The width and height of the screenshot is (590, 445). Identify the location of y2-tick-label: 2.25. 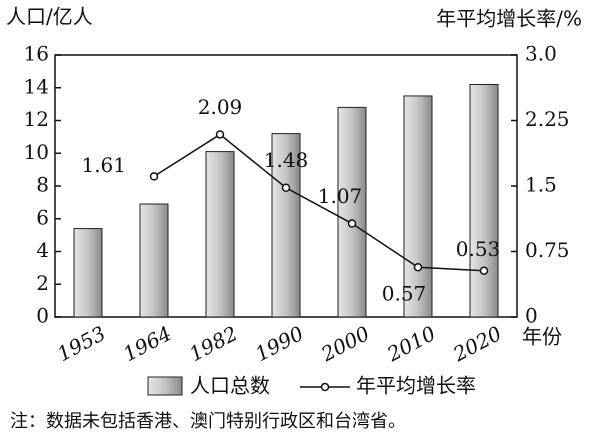
(547, 119).